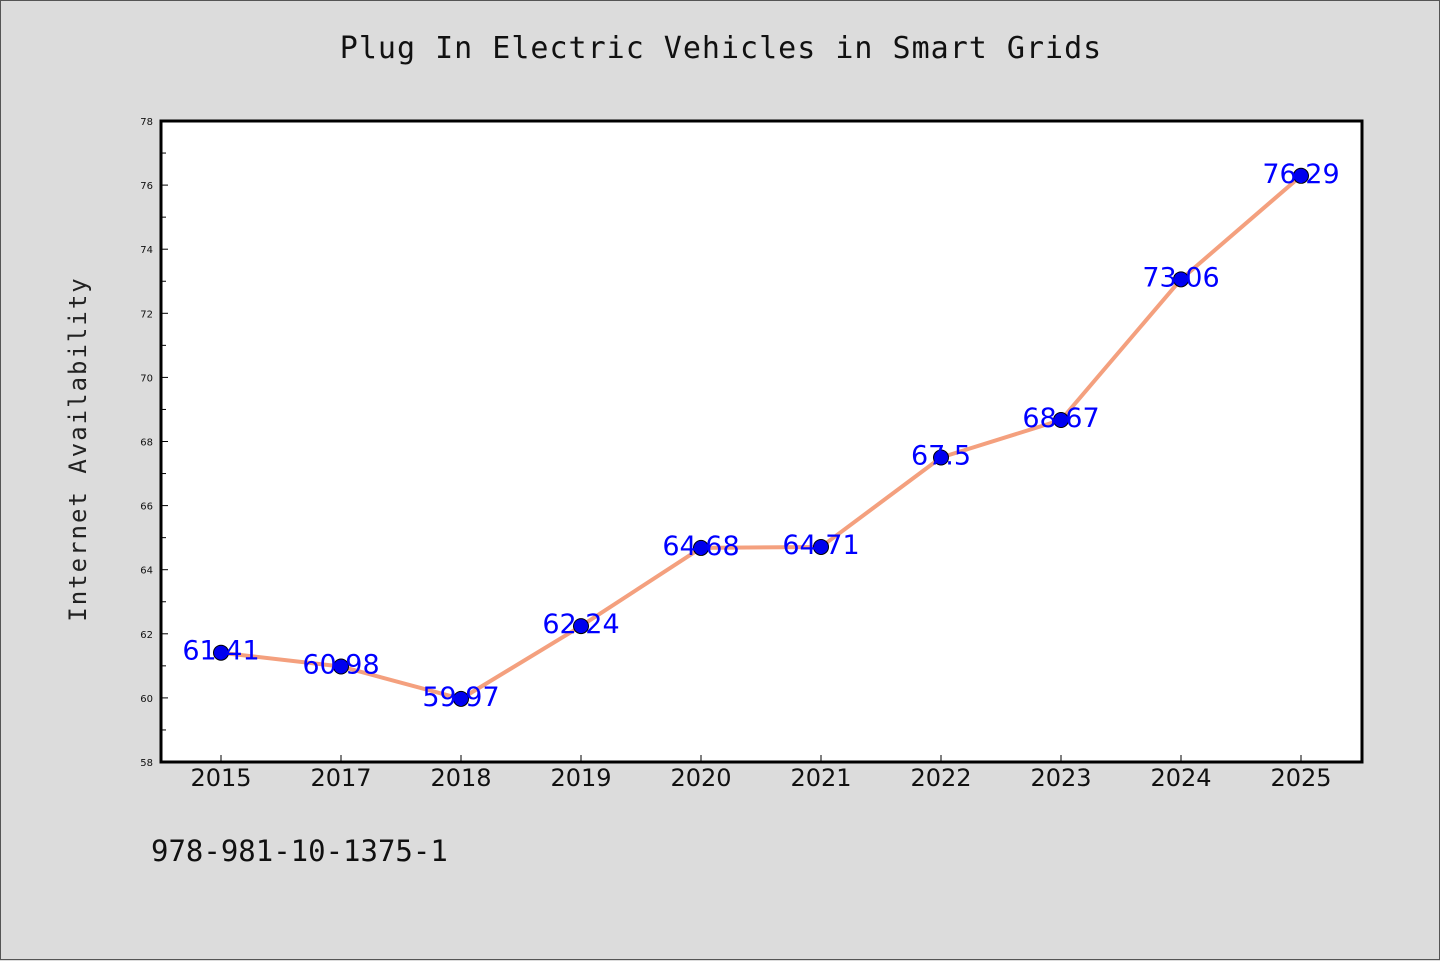  What do you see at coordinates (146, 763) in the screenshot?
I see `y-tick-label: 58` at bounding box center [146, 763].